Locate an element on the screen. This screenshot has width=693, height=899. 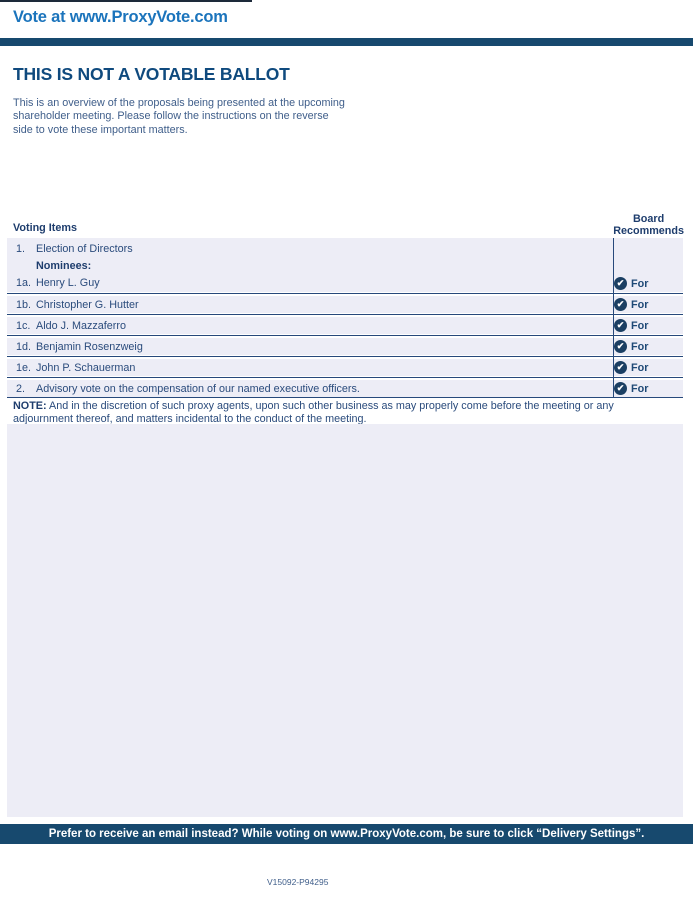
nominee-1c-name: Aldo J. Mazzaferro is located at coordinates (81, 325).